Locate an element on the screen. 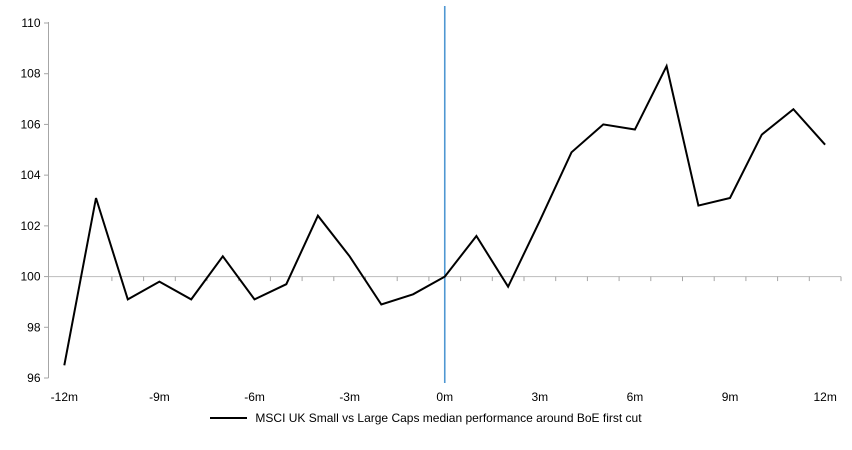  y-axis-tick-label: 108 is located at coordinates (30, 74).